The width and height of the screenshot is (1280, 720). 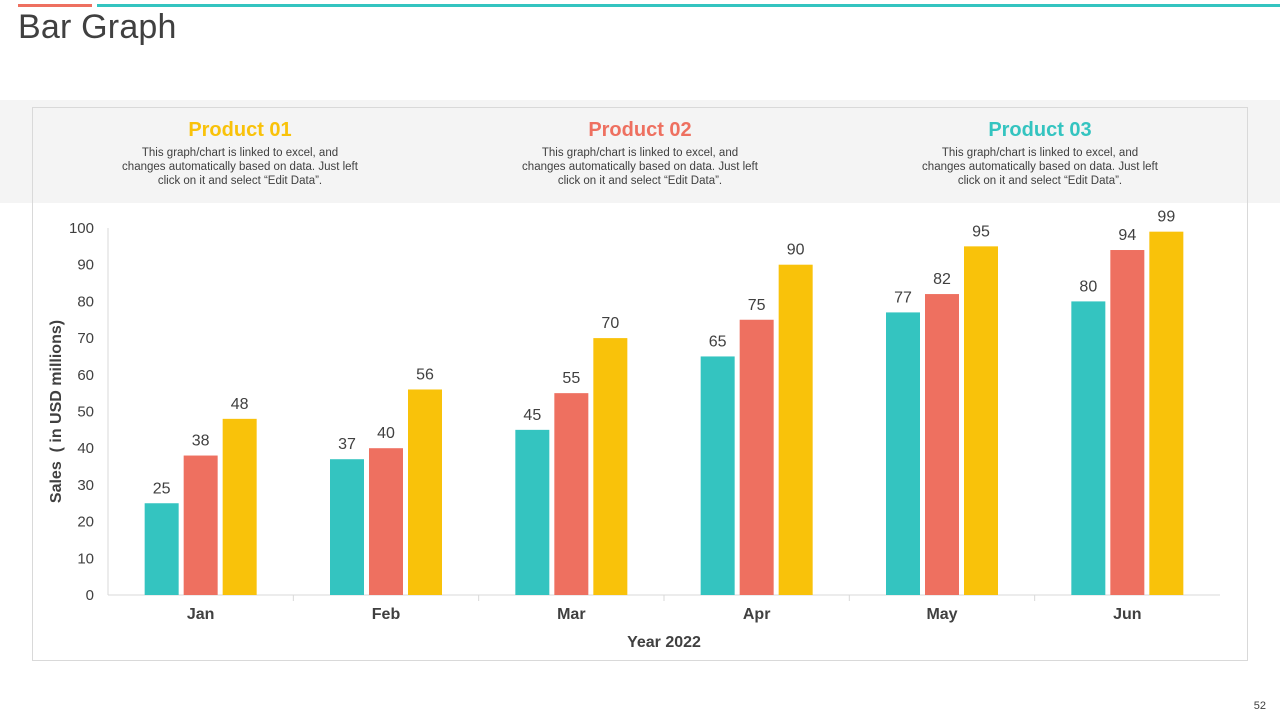 I want to click on data-label-series2-jun: 94, so click(x=1127, y=235).